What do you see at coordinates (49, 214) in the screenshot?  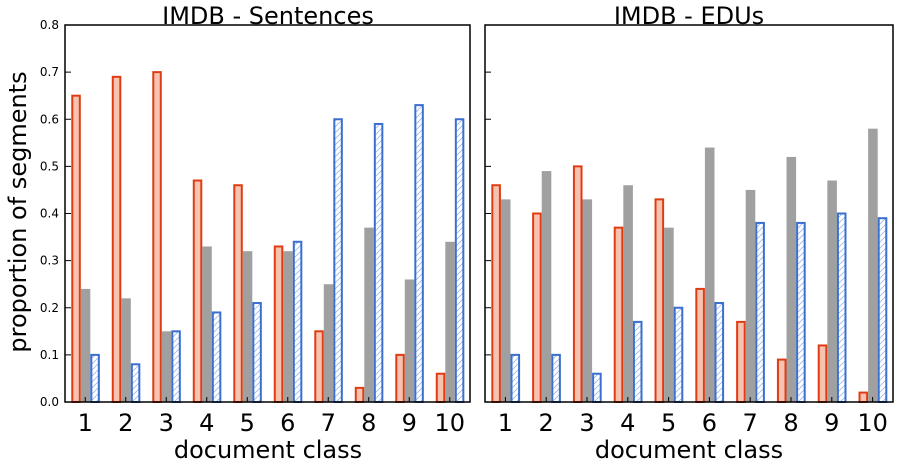 I see `y-tick-label: 0.4` at bounding box center [49, 214].